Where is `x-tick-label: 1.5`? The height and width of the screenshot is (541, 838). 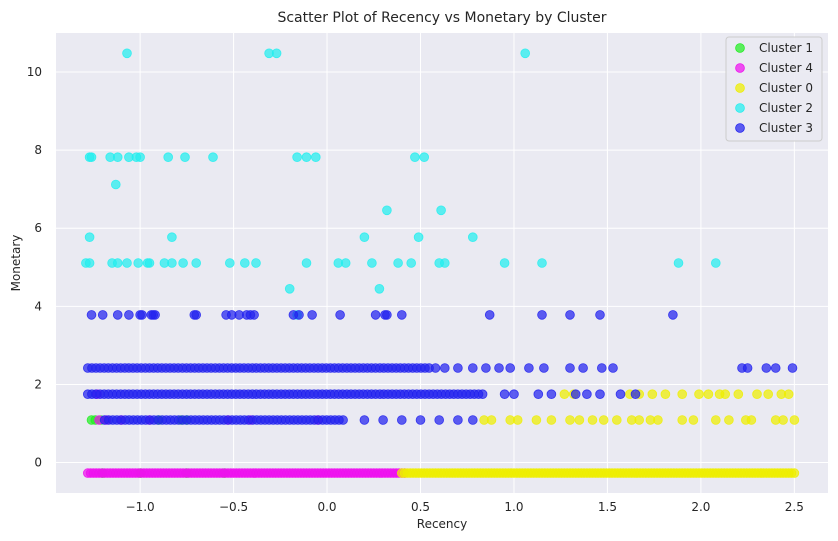 x-tick-label: 1.5 is located at coordinates (607, 507).